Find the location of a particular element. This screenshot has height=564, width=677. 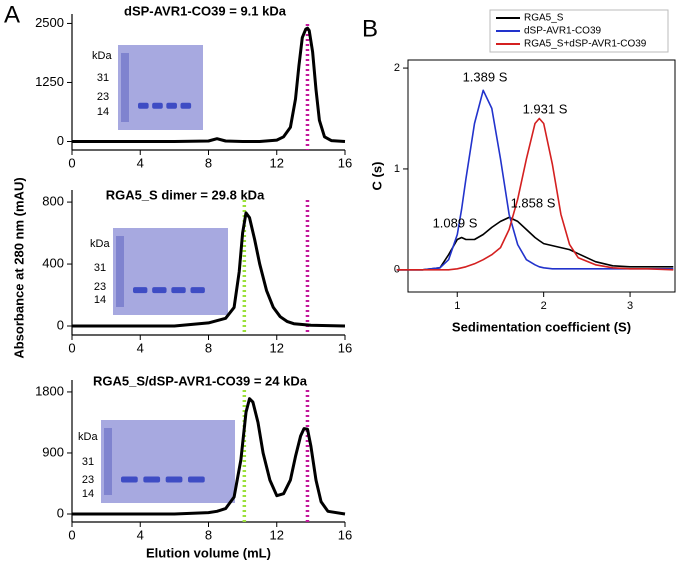

x-tick-label: 1 is located at coordinates (457, 306).